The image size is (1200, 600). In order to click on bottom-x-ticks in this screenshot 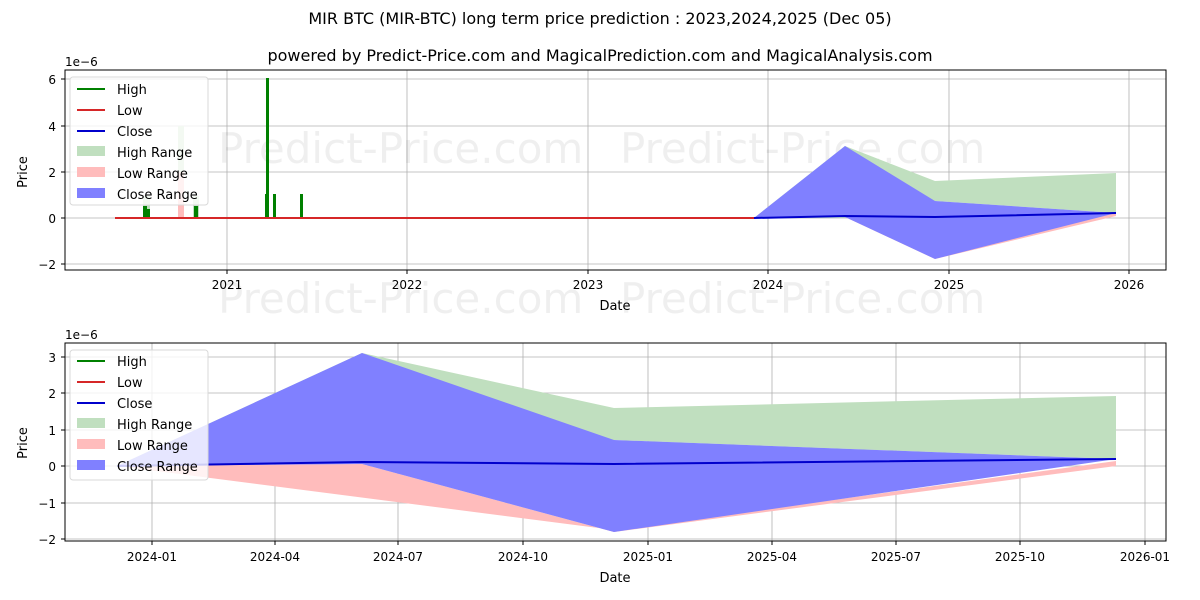, I will do `click(648, 543)`.